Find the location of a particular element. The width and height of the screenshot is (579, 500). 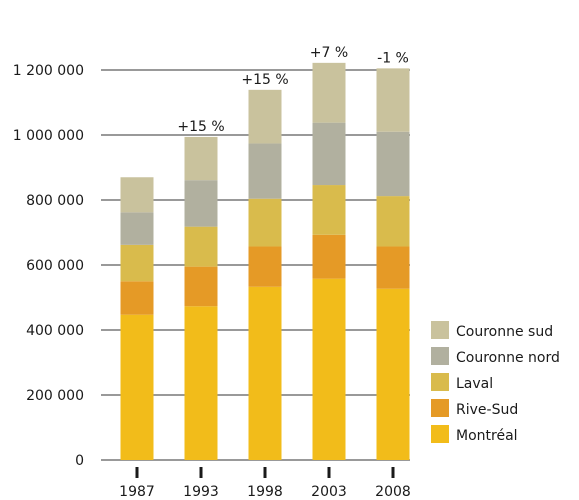

legend-swatch-couronne-sud is located at coordinates (440, 330).